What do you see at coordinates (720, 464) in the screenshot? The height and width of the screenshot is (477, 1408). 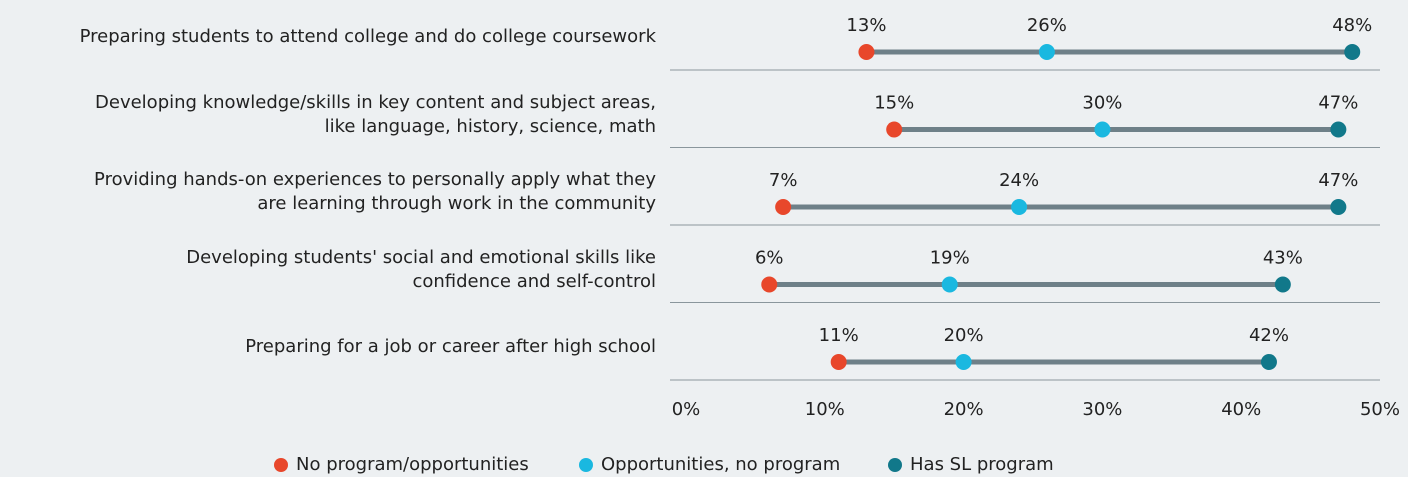 I see `legend-label: Opportunities, no program` at bounding box center [720, 464].